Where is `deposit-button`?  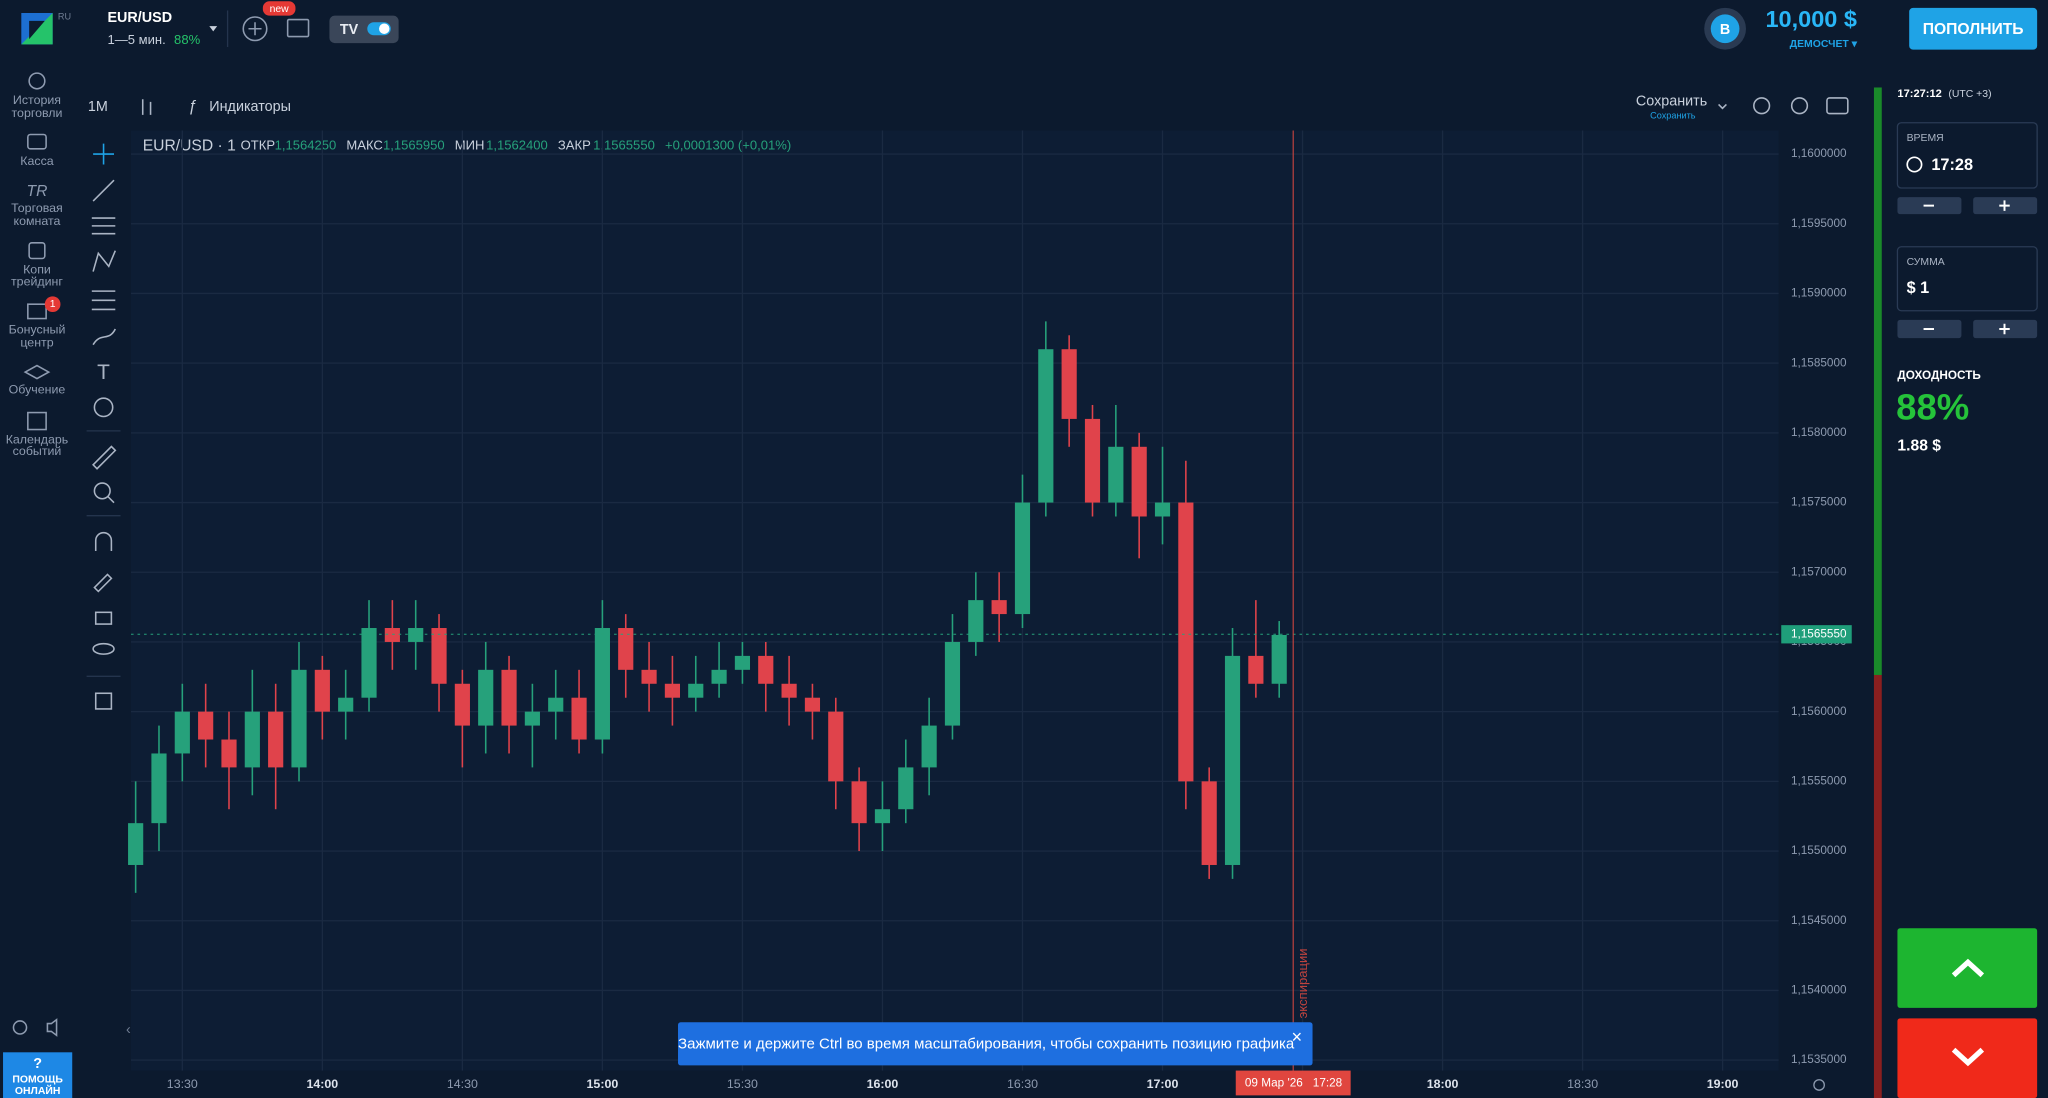 deposit-button is located at coordinates (1973, 28).